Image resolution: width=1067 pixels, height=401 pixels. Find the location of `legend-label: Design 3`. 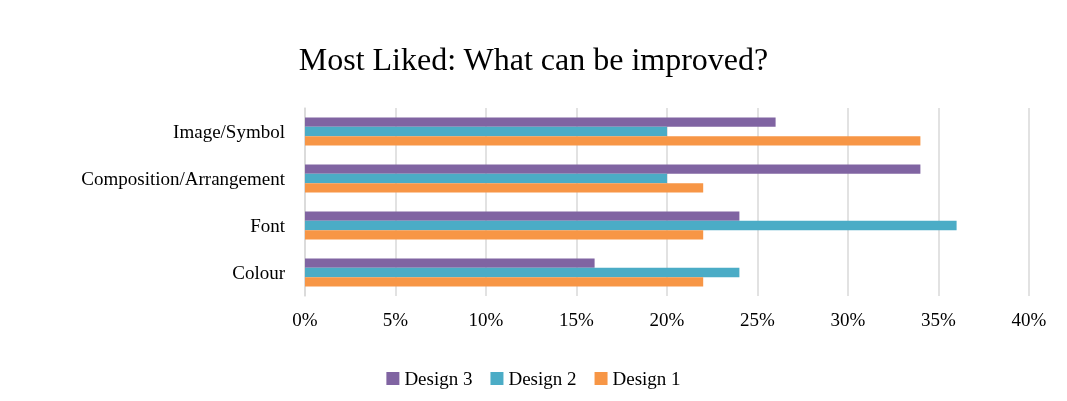

legend-label: Design 3 is located at coordinates (438, 378).